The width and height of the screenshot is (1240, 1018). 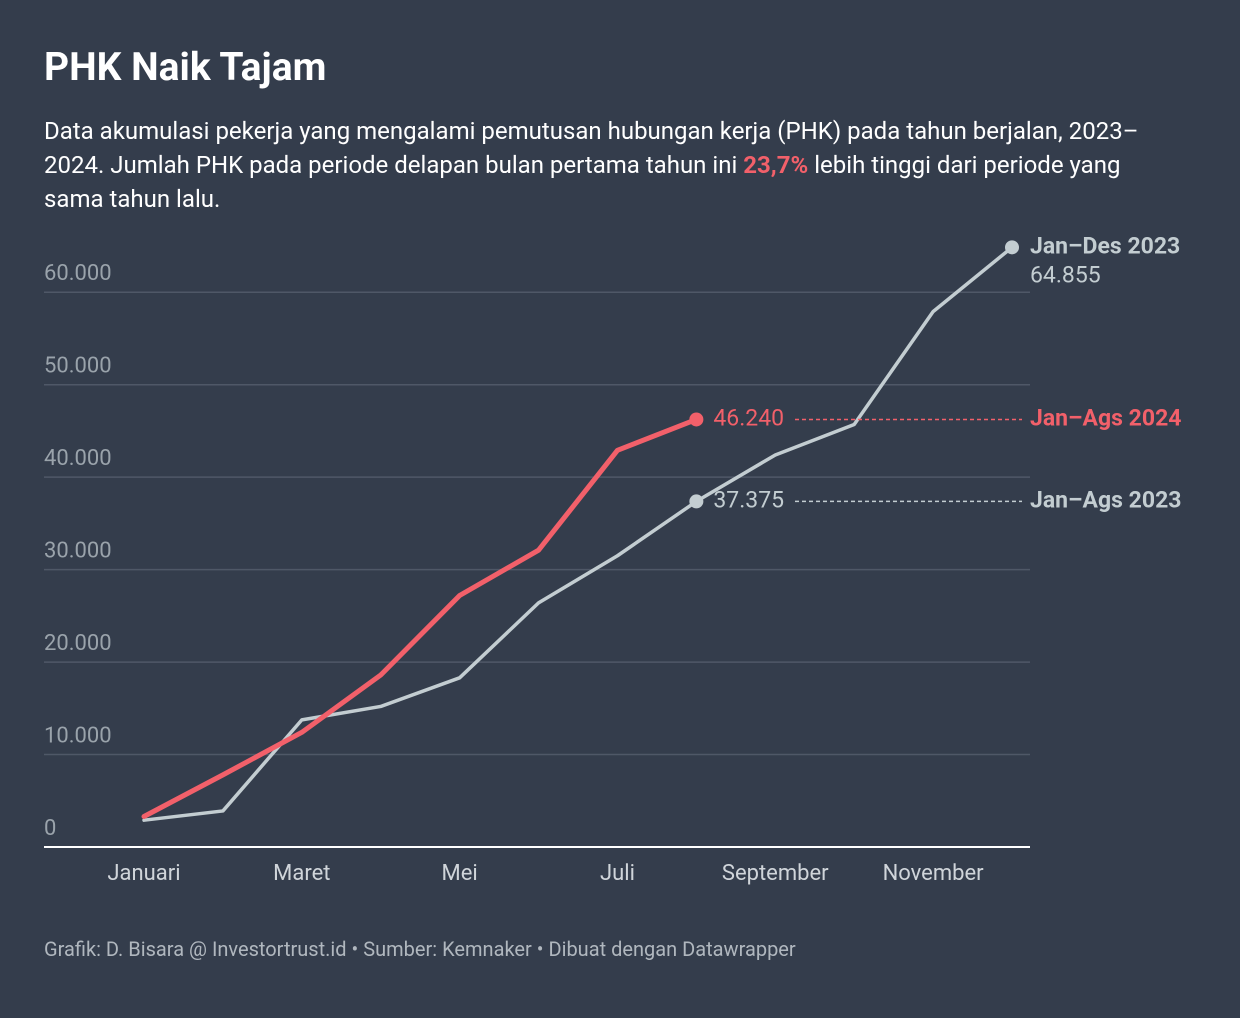 I want to click on x-tick-label: Maret, so click(x=301, y=873).